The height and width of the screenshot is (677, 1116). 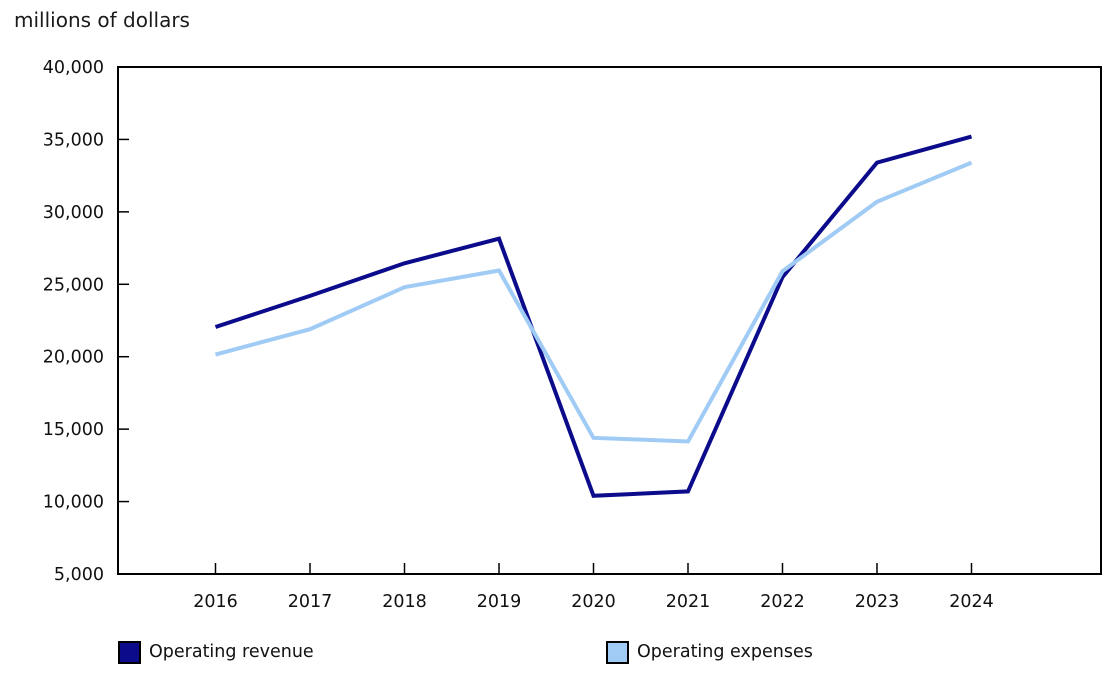 What do you see at coordinates (971, 602) in the screenshot?
I see `x-tick-label: 2024` at bounding box center [971, 602].